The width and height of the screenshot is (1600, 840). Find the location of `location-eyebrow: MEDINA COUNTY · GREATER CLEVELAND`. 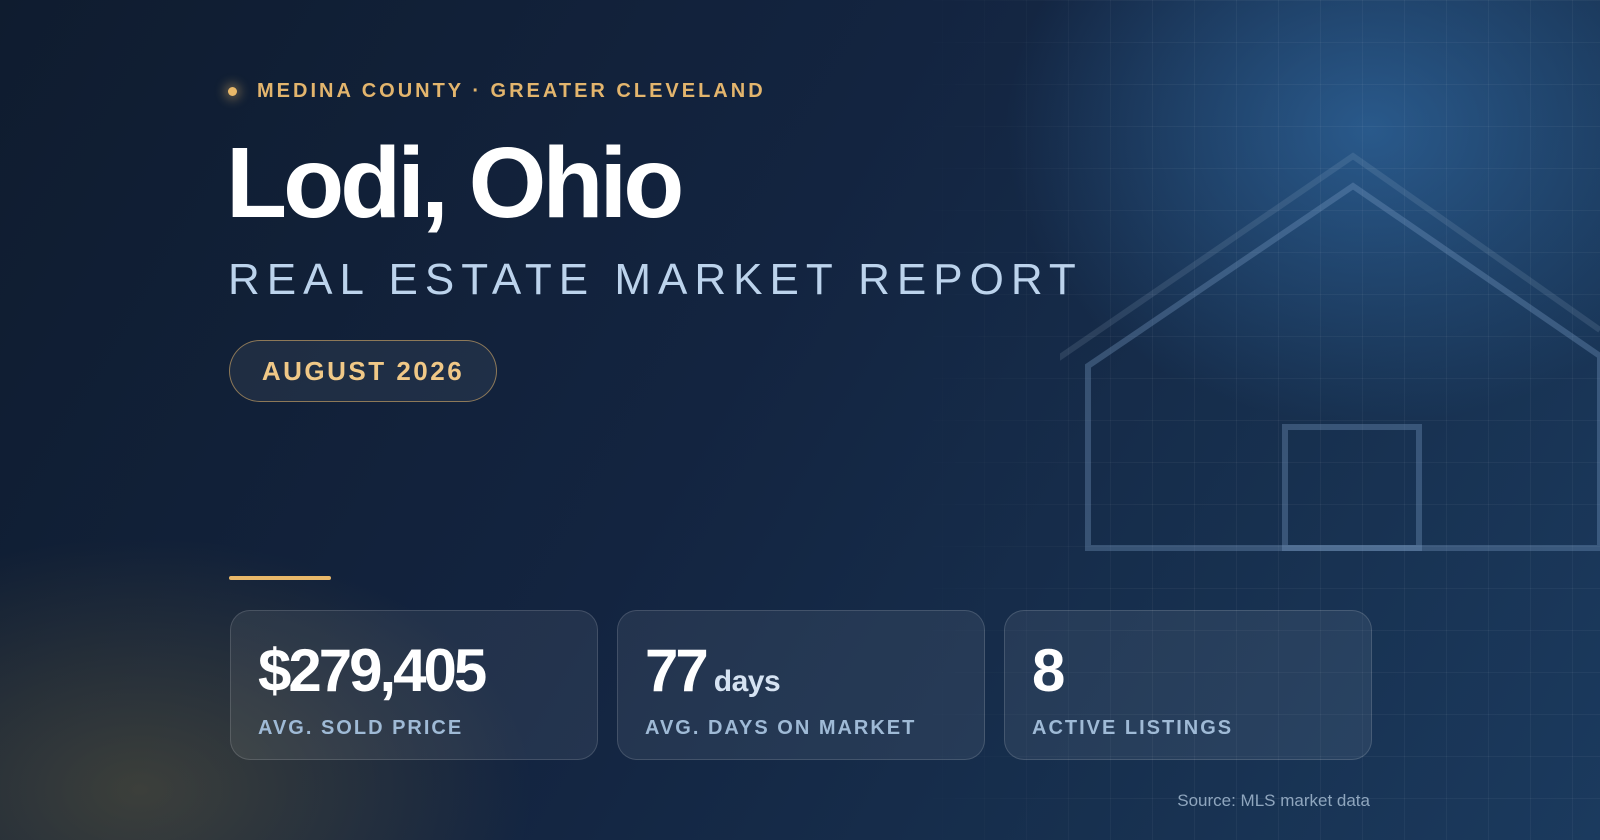

location-eyebrow: MEDINA COUNTY · GREATER CLEVELAND is located at coordinates (497, 91).